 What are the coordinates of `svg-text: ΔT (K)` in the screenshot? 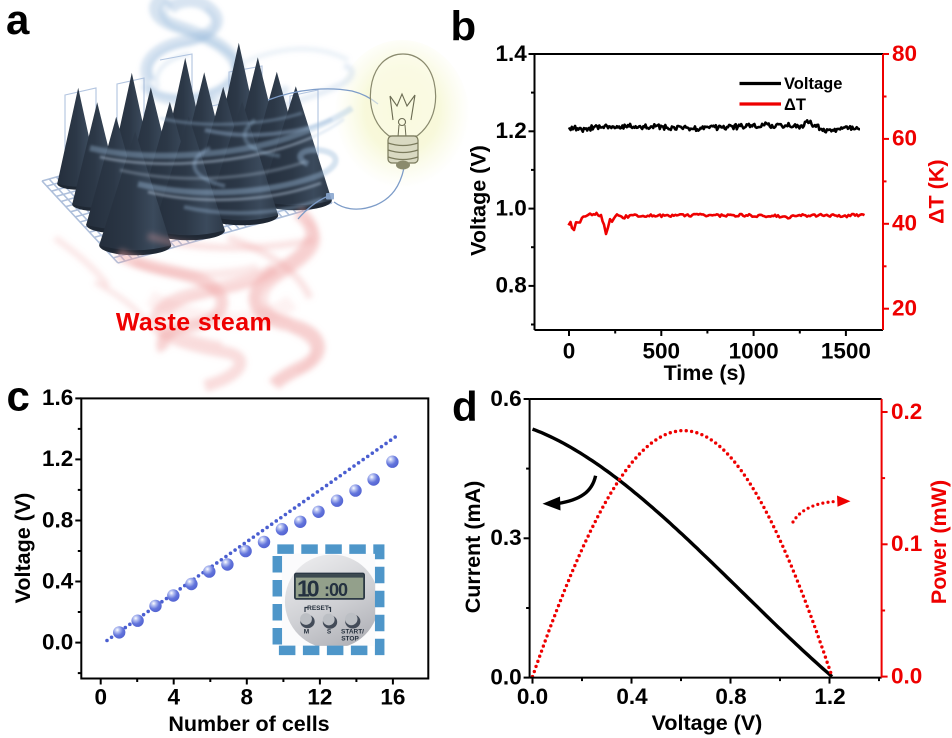 It's located at (937, 191).